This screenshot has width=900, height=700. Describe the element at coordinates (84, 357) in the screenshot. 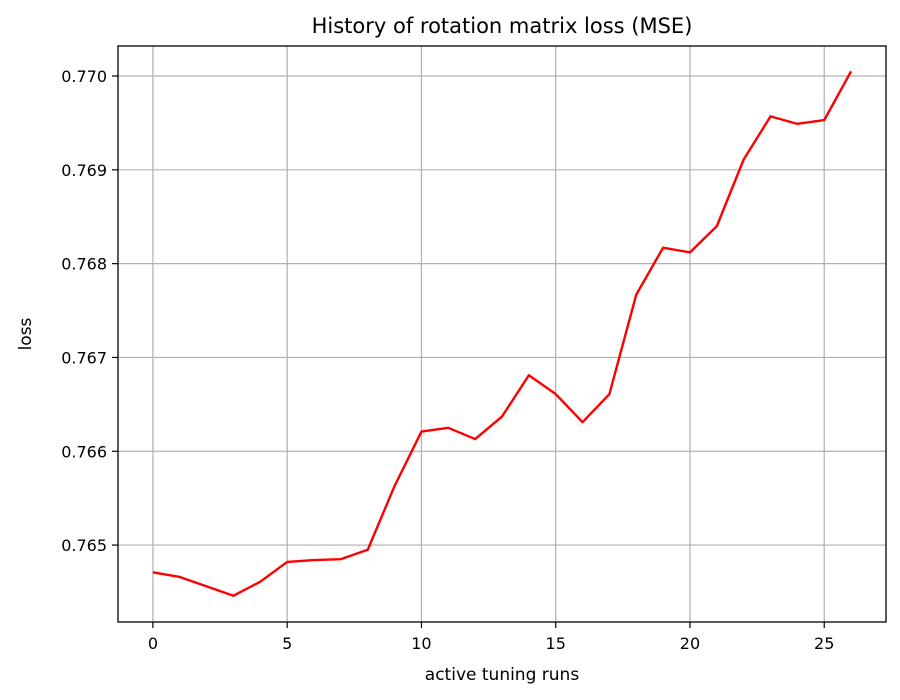

I see `y-tick-label: 0.767` at that location.